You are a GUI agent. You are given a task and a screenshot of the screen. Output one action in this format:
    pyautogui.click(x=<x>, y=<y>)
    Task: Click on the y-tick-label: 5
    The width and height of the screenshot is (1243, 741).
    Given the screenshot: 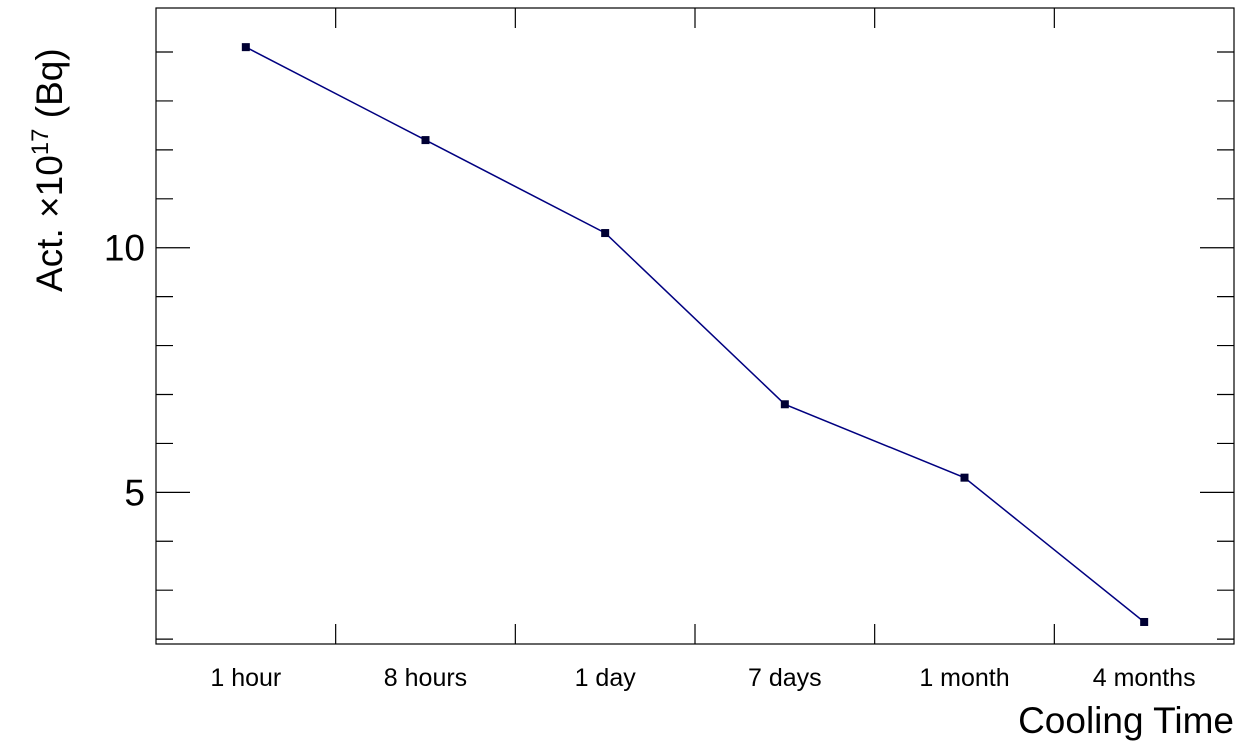 What is the action you would take?
    pyautogui.click(x=134, y=492)
    